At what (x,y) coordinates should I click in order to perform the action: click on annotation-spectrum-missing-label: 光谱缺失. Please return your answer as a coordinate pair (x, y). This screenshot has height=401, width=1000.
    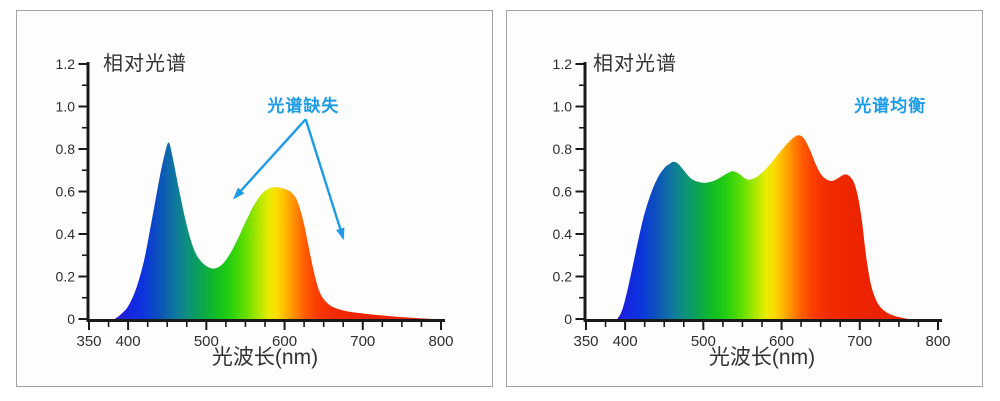
    Looking at the image, I should click on (303, 106).